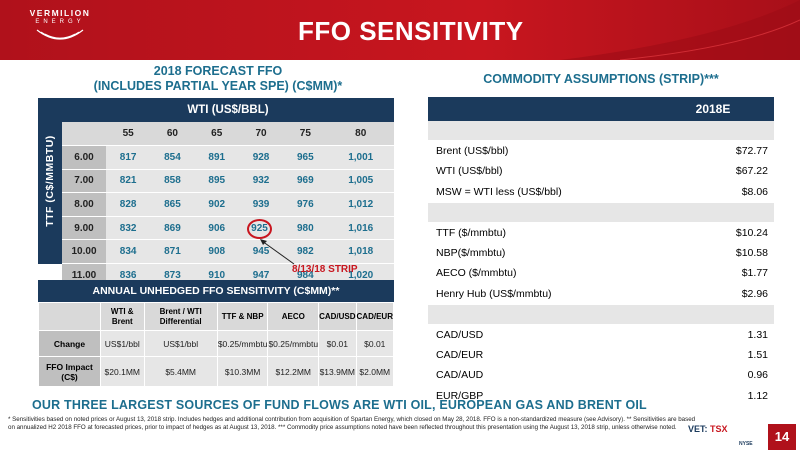  I want to click on ffo-row: 8.00 828 865 902 939 976 1,012, so click(228, 204).